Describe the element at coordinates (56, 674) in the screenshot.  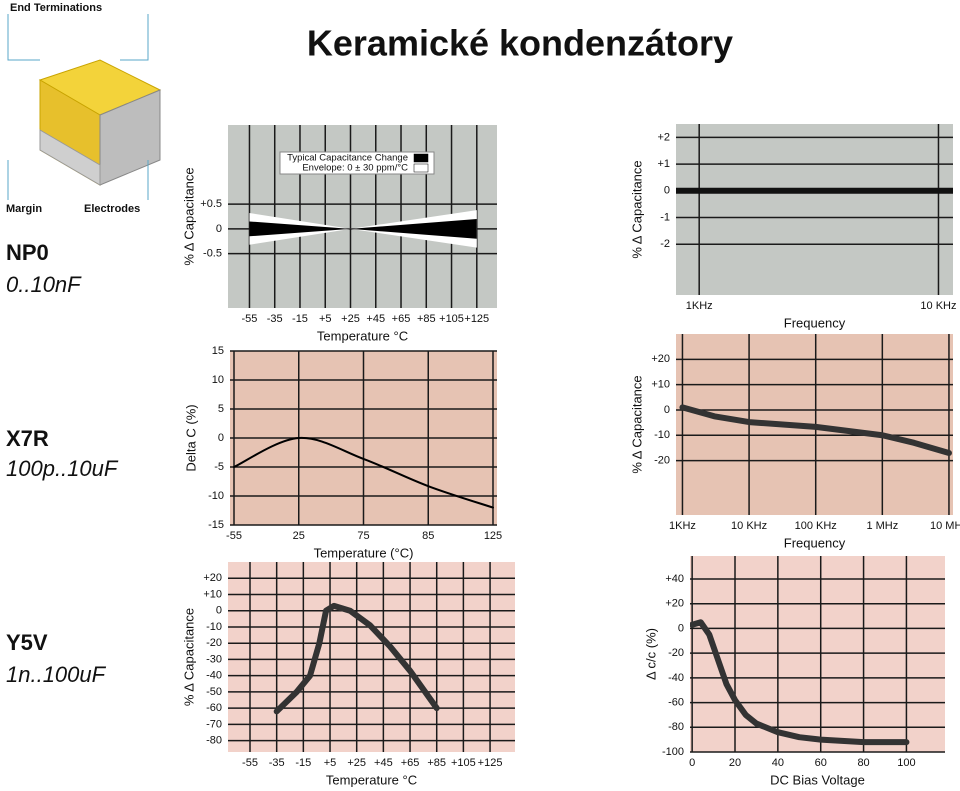
I see `row-range: 1n..100uF` at that location.